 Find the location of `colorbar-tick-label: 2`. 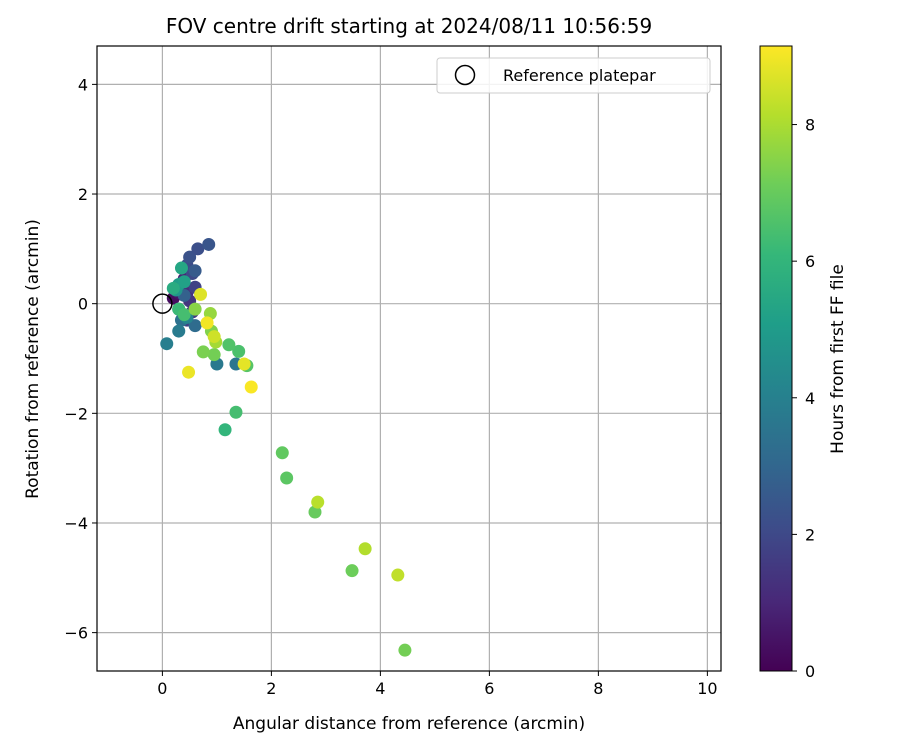

colorbar-tick-label: 2 is located at coordinates (810, 534).